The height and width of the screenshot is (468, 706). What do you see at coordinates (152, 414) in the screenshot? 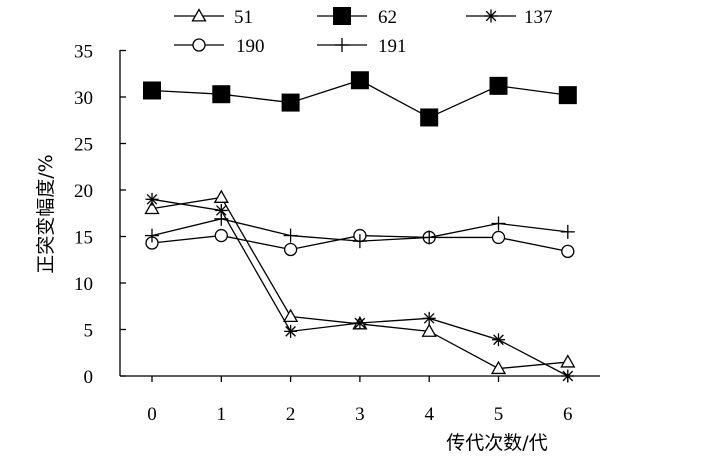
I see `x-tick-label: 0` at bounding box center [152, 414].